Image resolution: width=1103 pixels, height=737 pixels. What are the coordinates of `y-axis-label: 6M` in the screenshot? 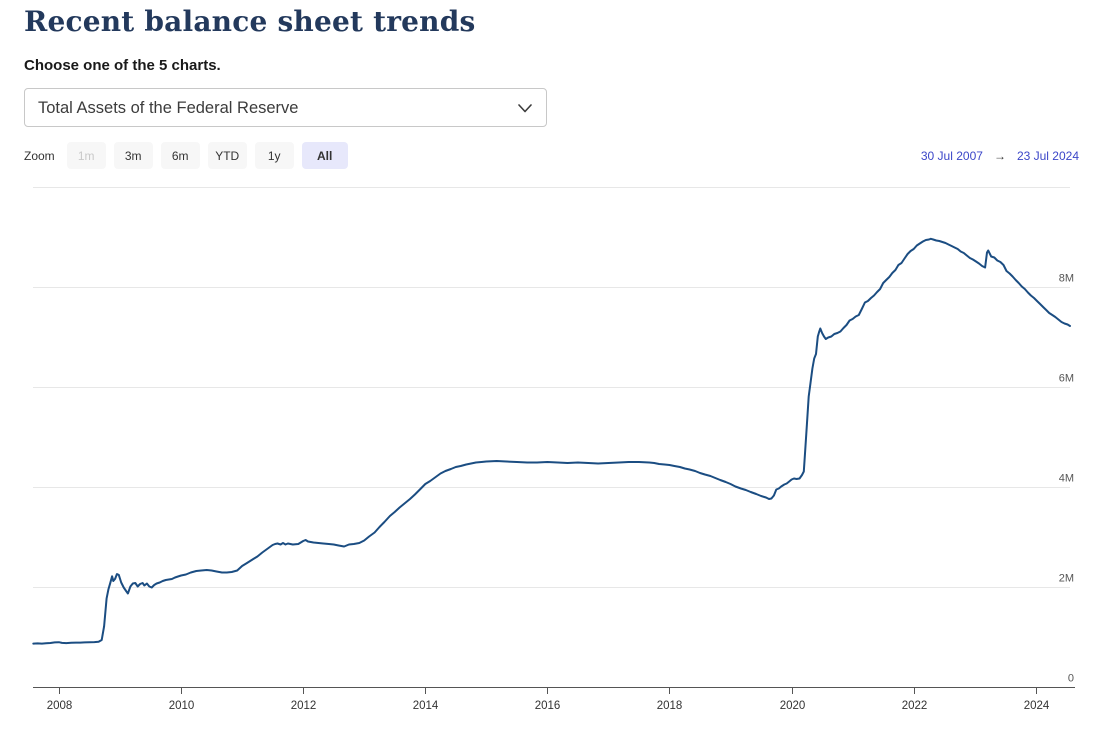 It's located at (1066, 379).